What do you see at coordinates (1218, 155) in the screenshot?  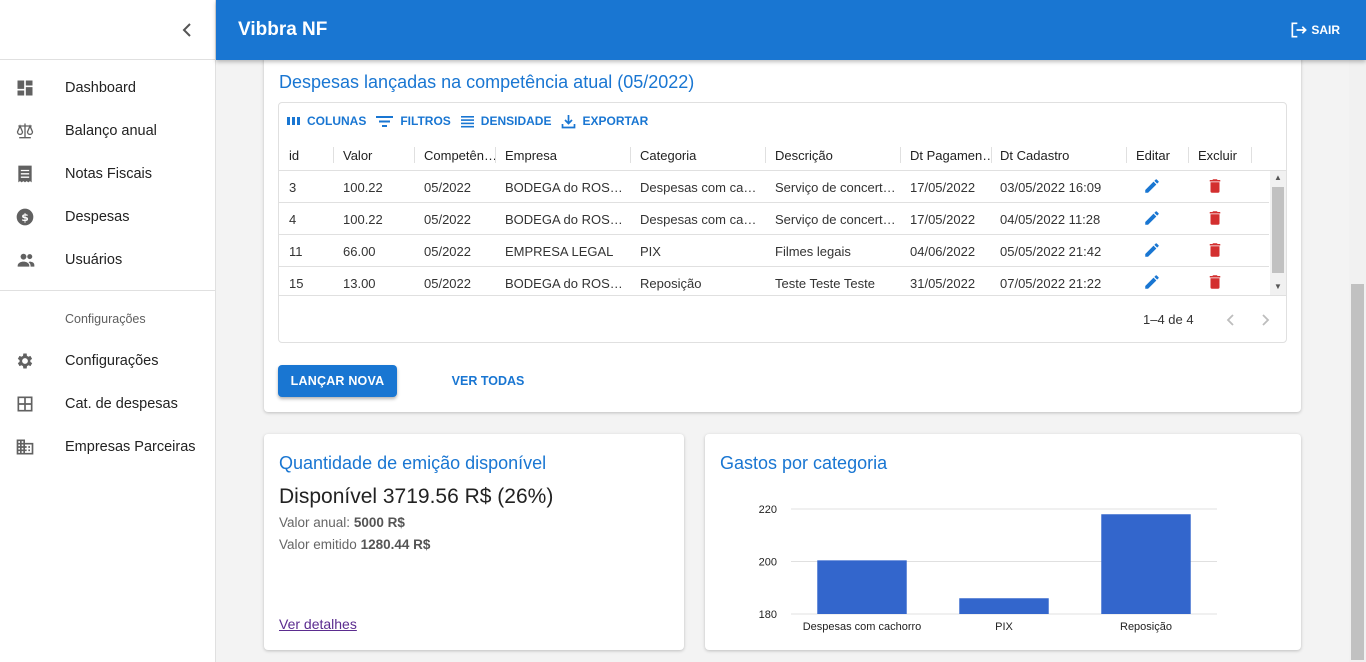 I see `column-header-excluir: Excluir` at bounding box center [1218, 155].